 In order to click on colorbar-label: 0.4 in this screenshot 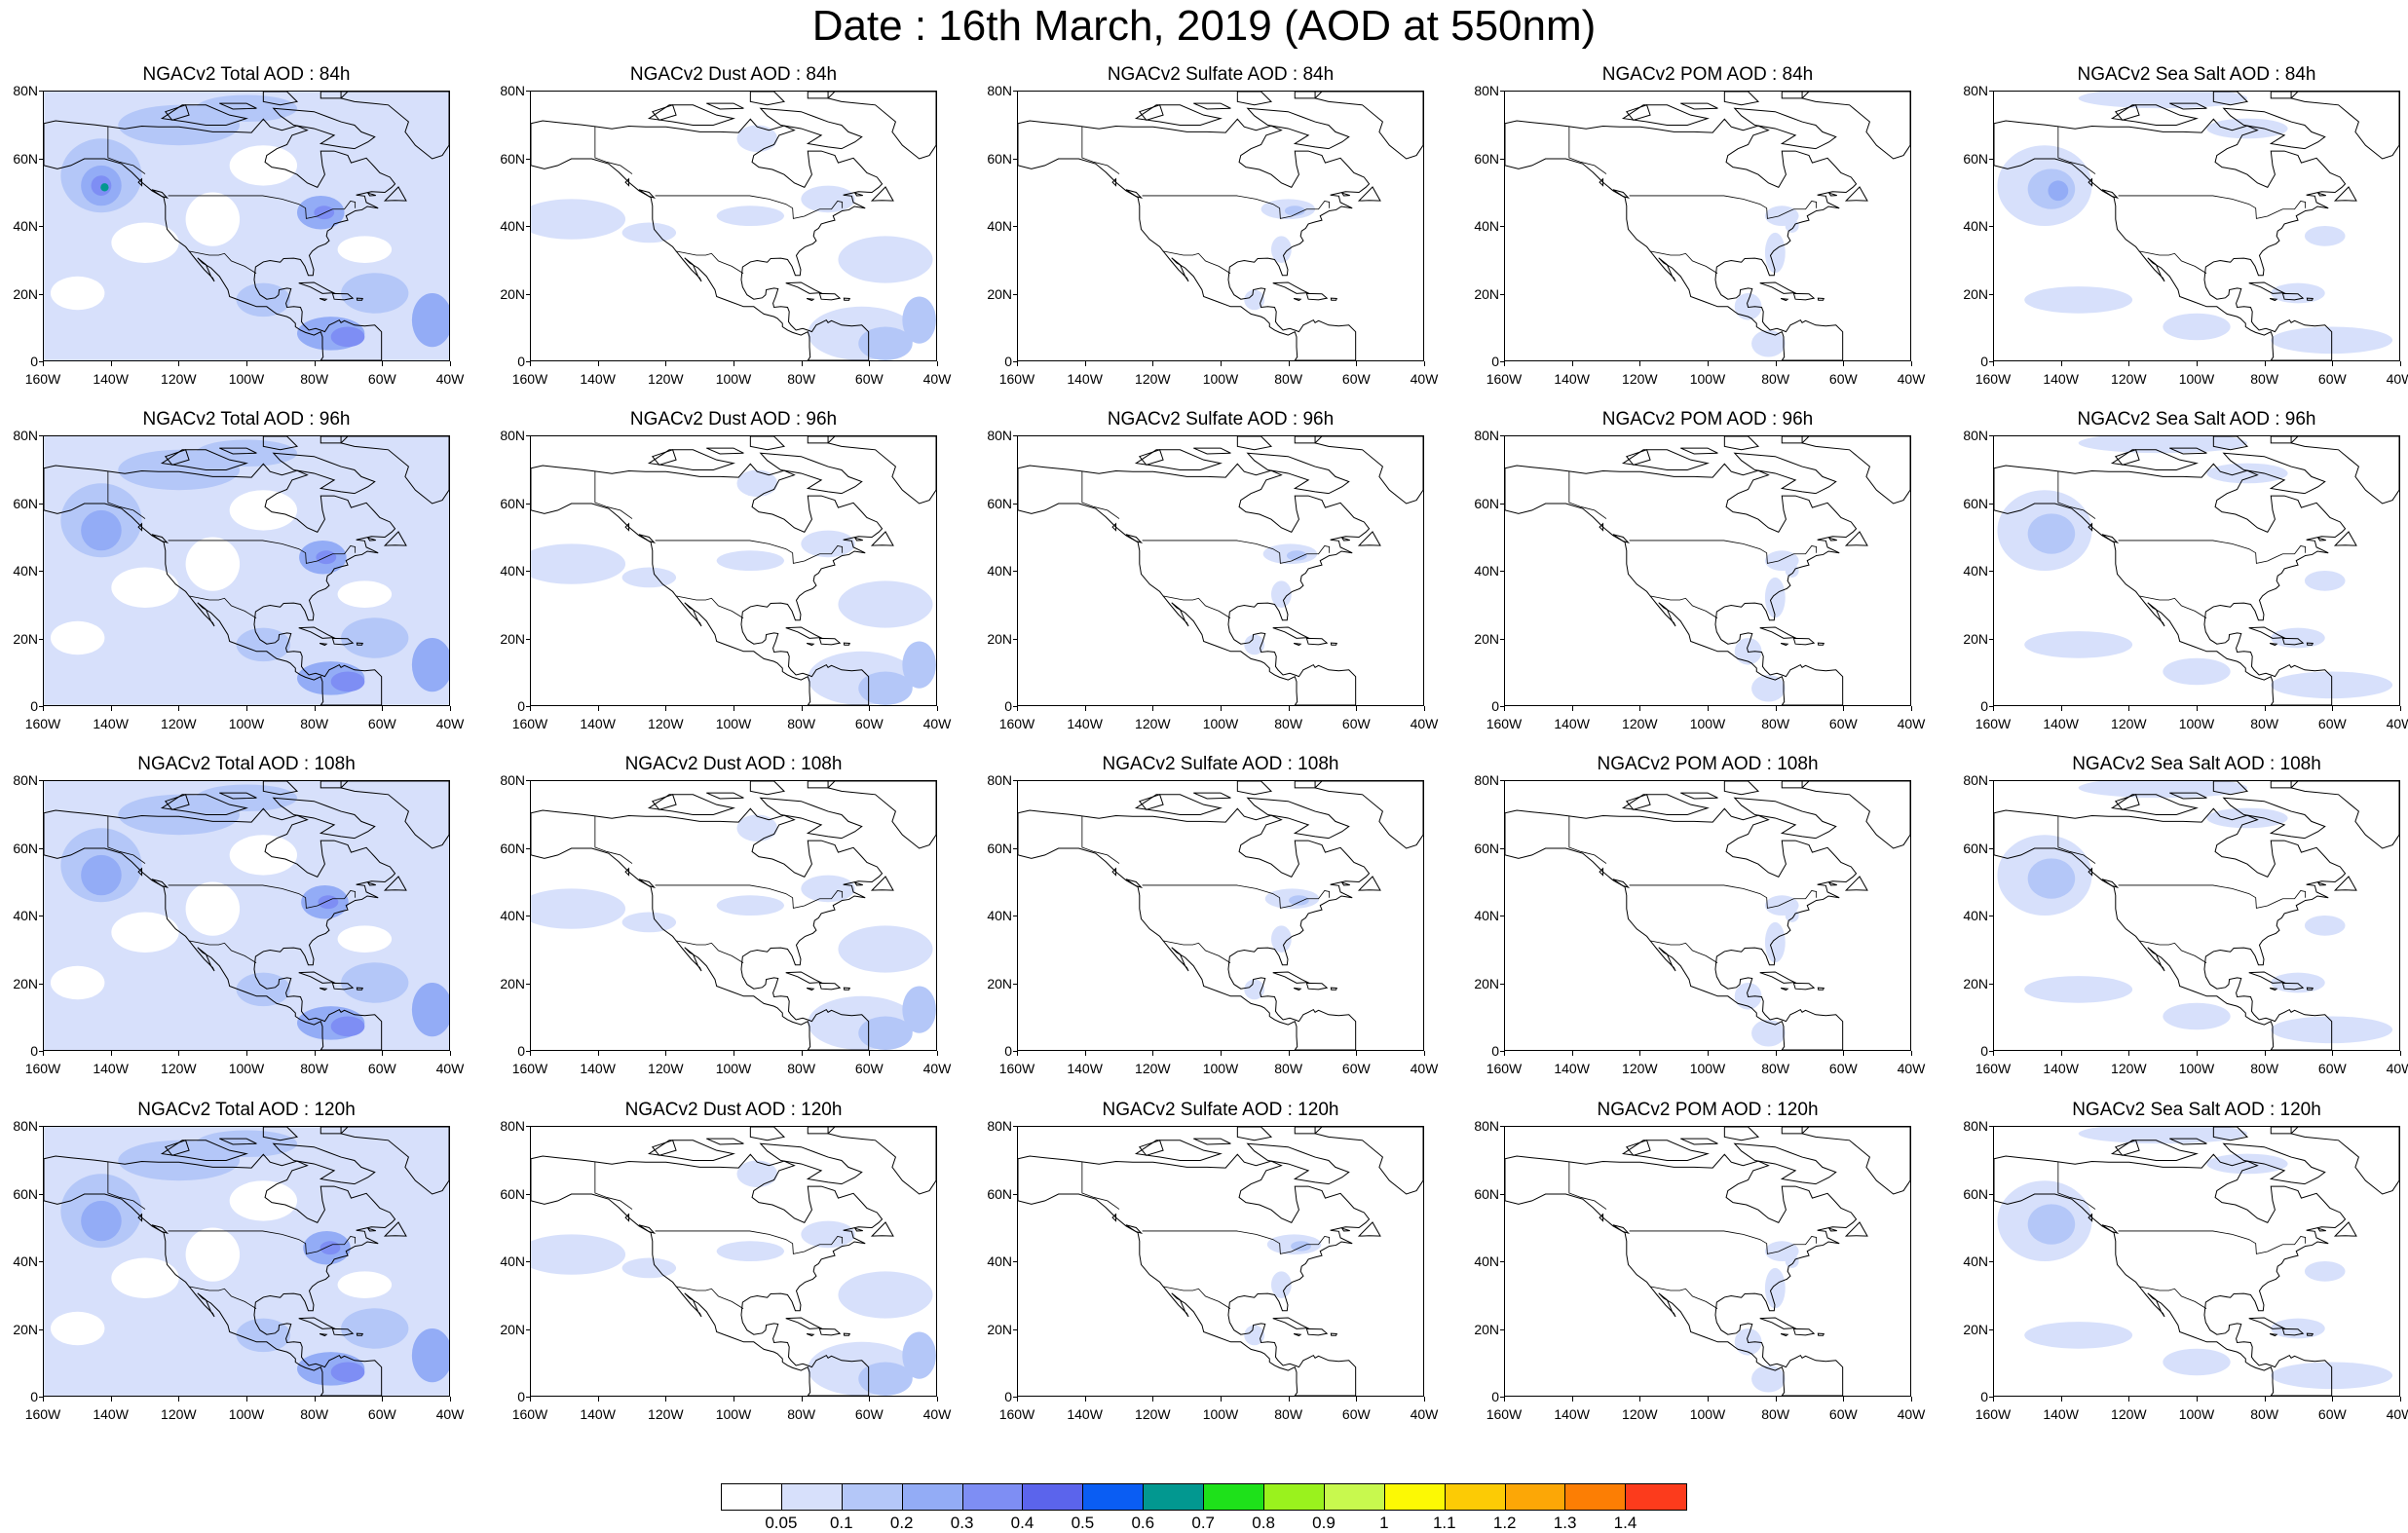, I will do `click(1022, 1523)`.